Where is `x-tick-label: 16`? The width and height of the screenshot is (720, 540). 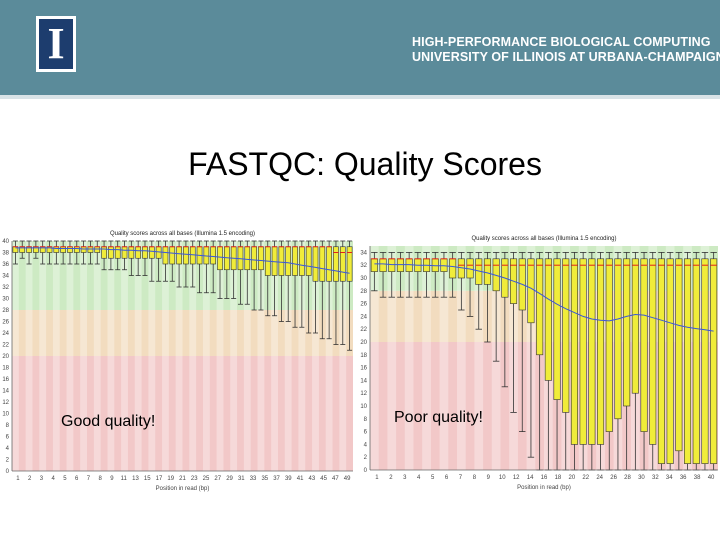
x-tick-label: 16 is located at coordinates (544, 478).